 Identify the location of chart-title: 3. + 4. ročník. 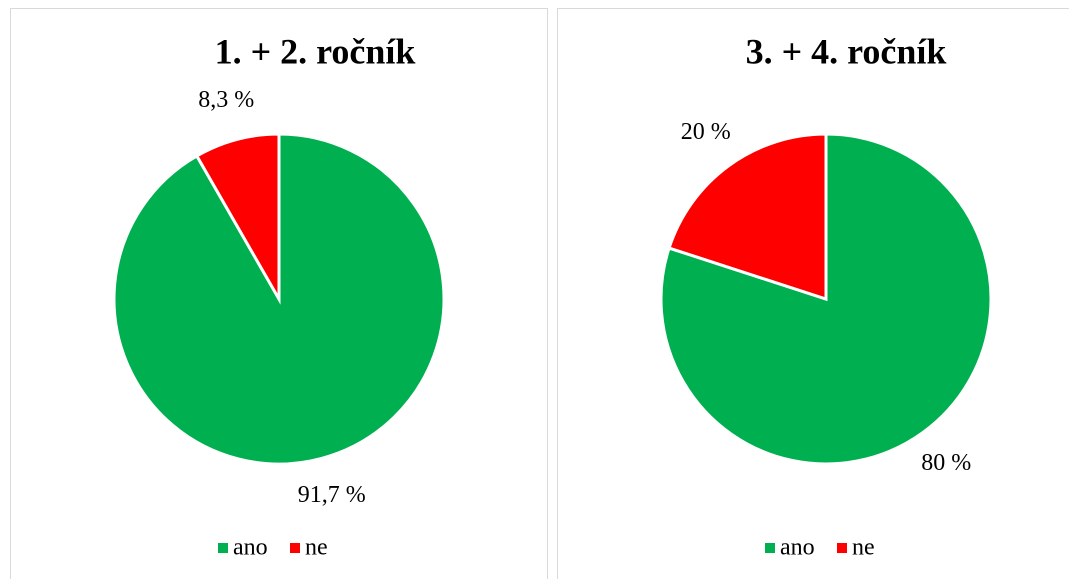
(846, 51).